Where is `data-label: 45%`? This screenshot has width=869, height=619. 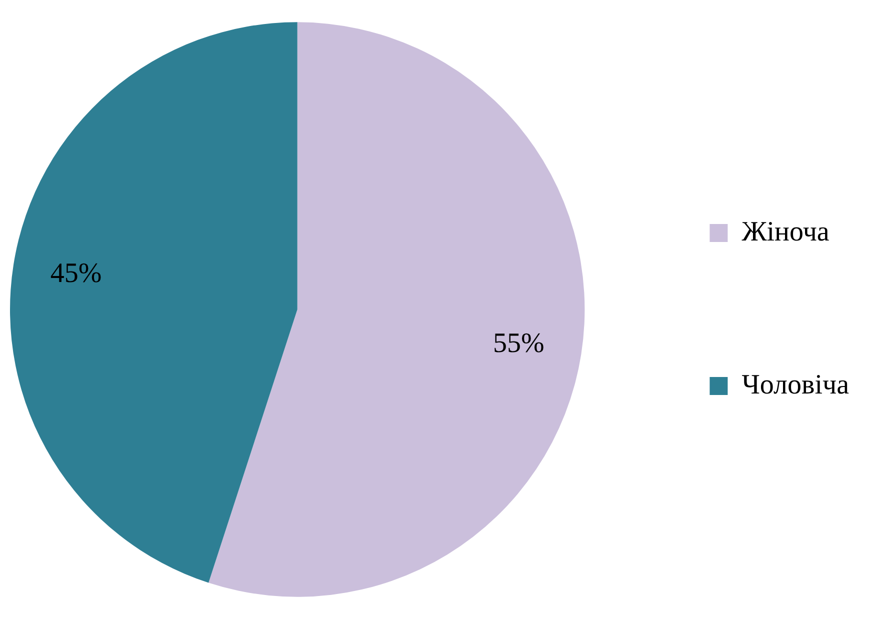 data-label: 45% is located at coordinates (76, 273).